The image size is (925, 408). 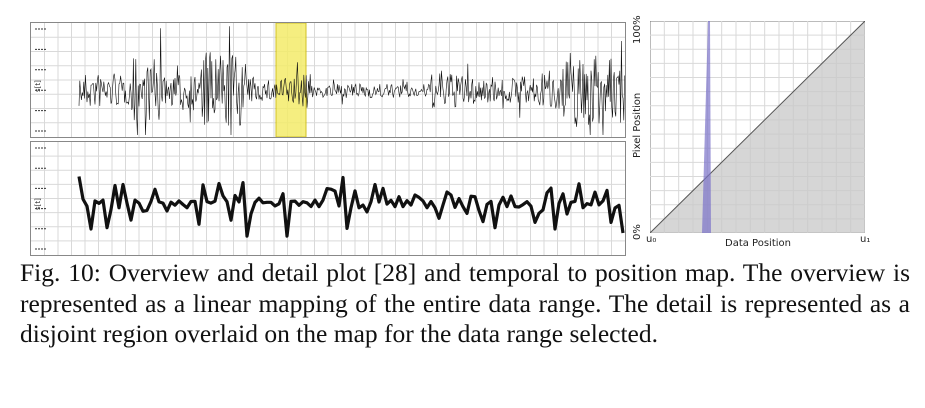 I want to click on detail-y-ticks, so click(x=41, y=198).